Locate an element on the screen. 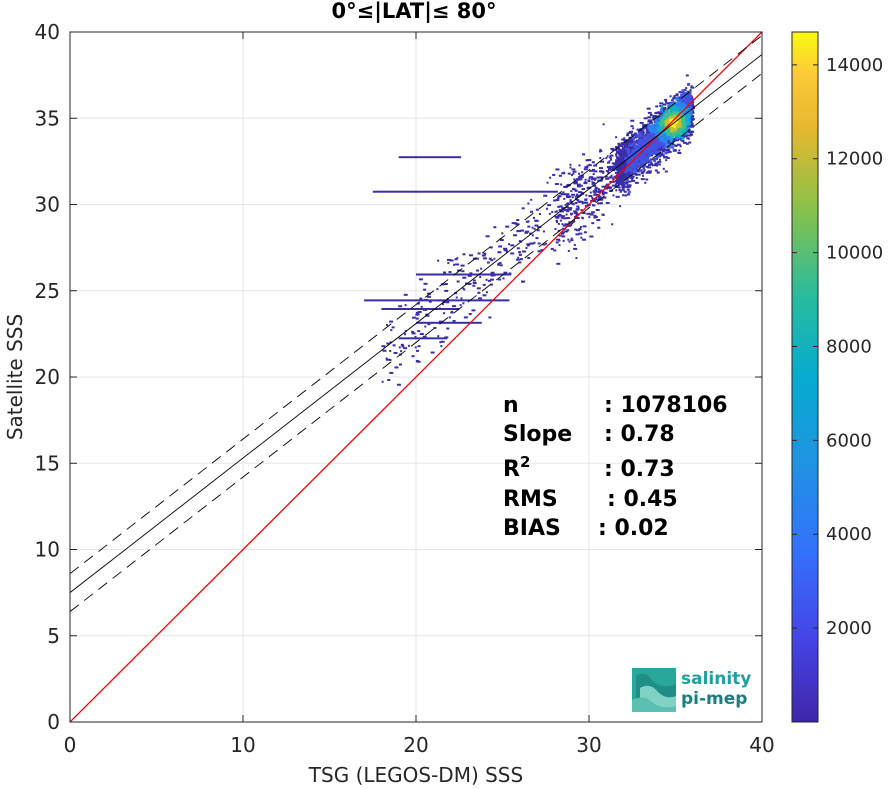 Image resolution: width=893 pixels, height=789 pixels. y-tick-label: 0 is located at coordinates (53, 722).